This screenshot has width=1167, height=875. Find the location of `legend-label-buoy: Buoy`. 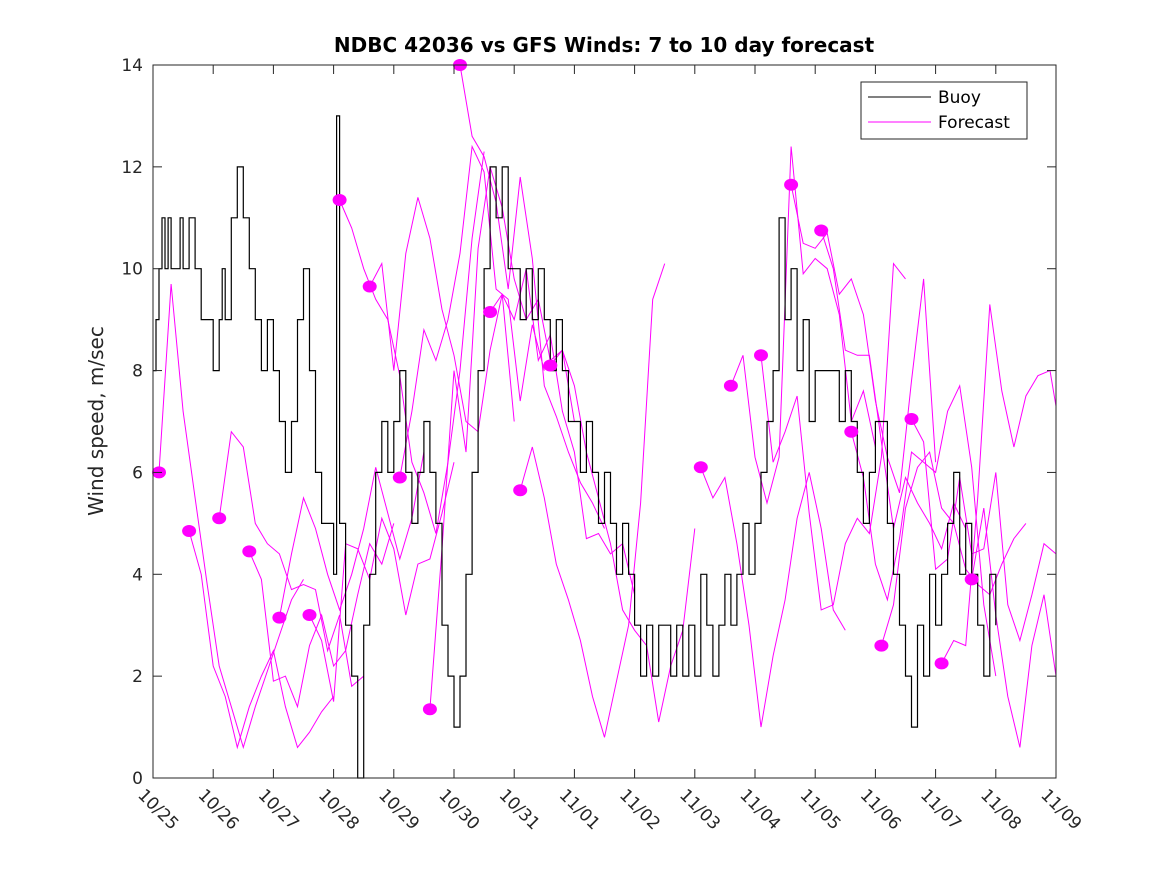

legend-label-buoy: Buoy is located at coordinates (959, 98).